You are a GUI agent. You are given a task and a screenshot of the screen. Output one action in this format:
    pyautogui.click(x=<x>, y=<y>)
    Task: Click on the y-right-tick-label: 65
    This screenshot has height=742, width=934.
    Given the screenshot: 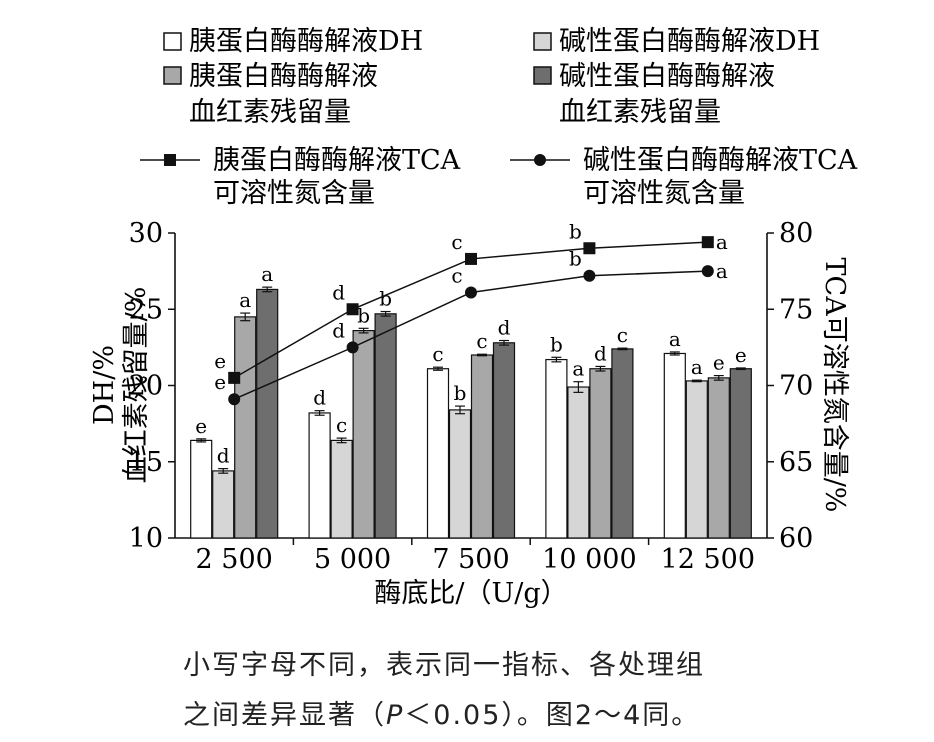 What is the action you would take?
    pyautogui.click(x=796, y=462)
    